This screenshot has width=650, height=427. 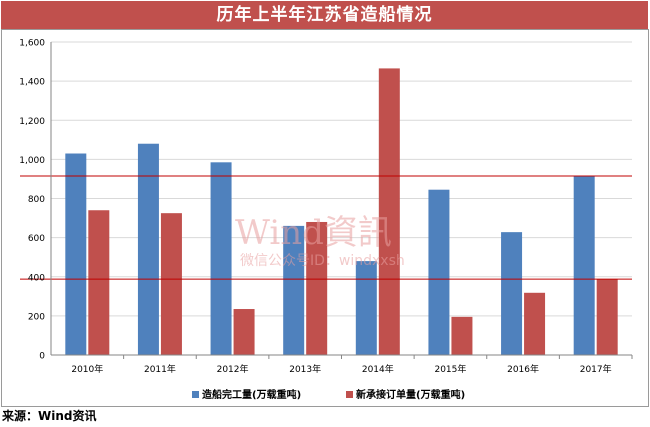 What do you see at coordinates (410, 394) in the screenshot?
I see `legend-label: 新承接订单量(万载重吨)` at bounding box center [410, 394].